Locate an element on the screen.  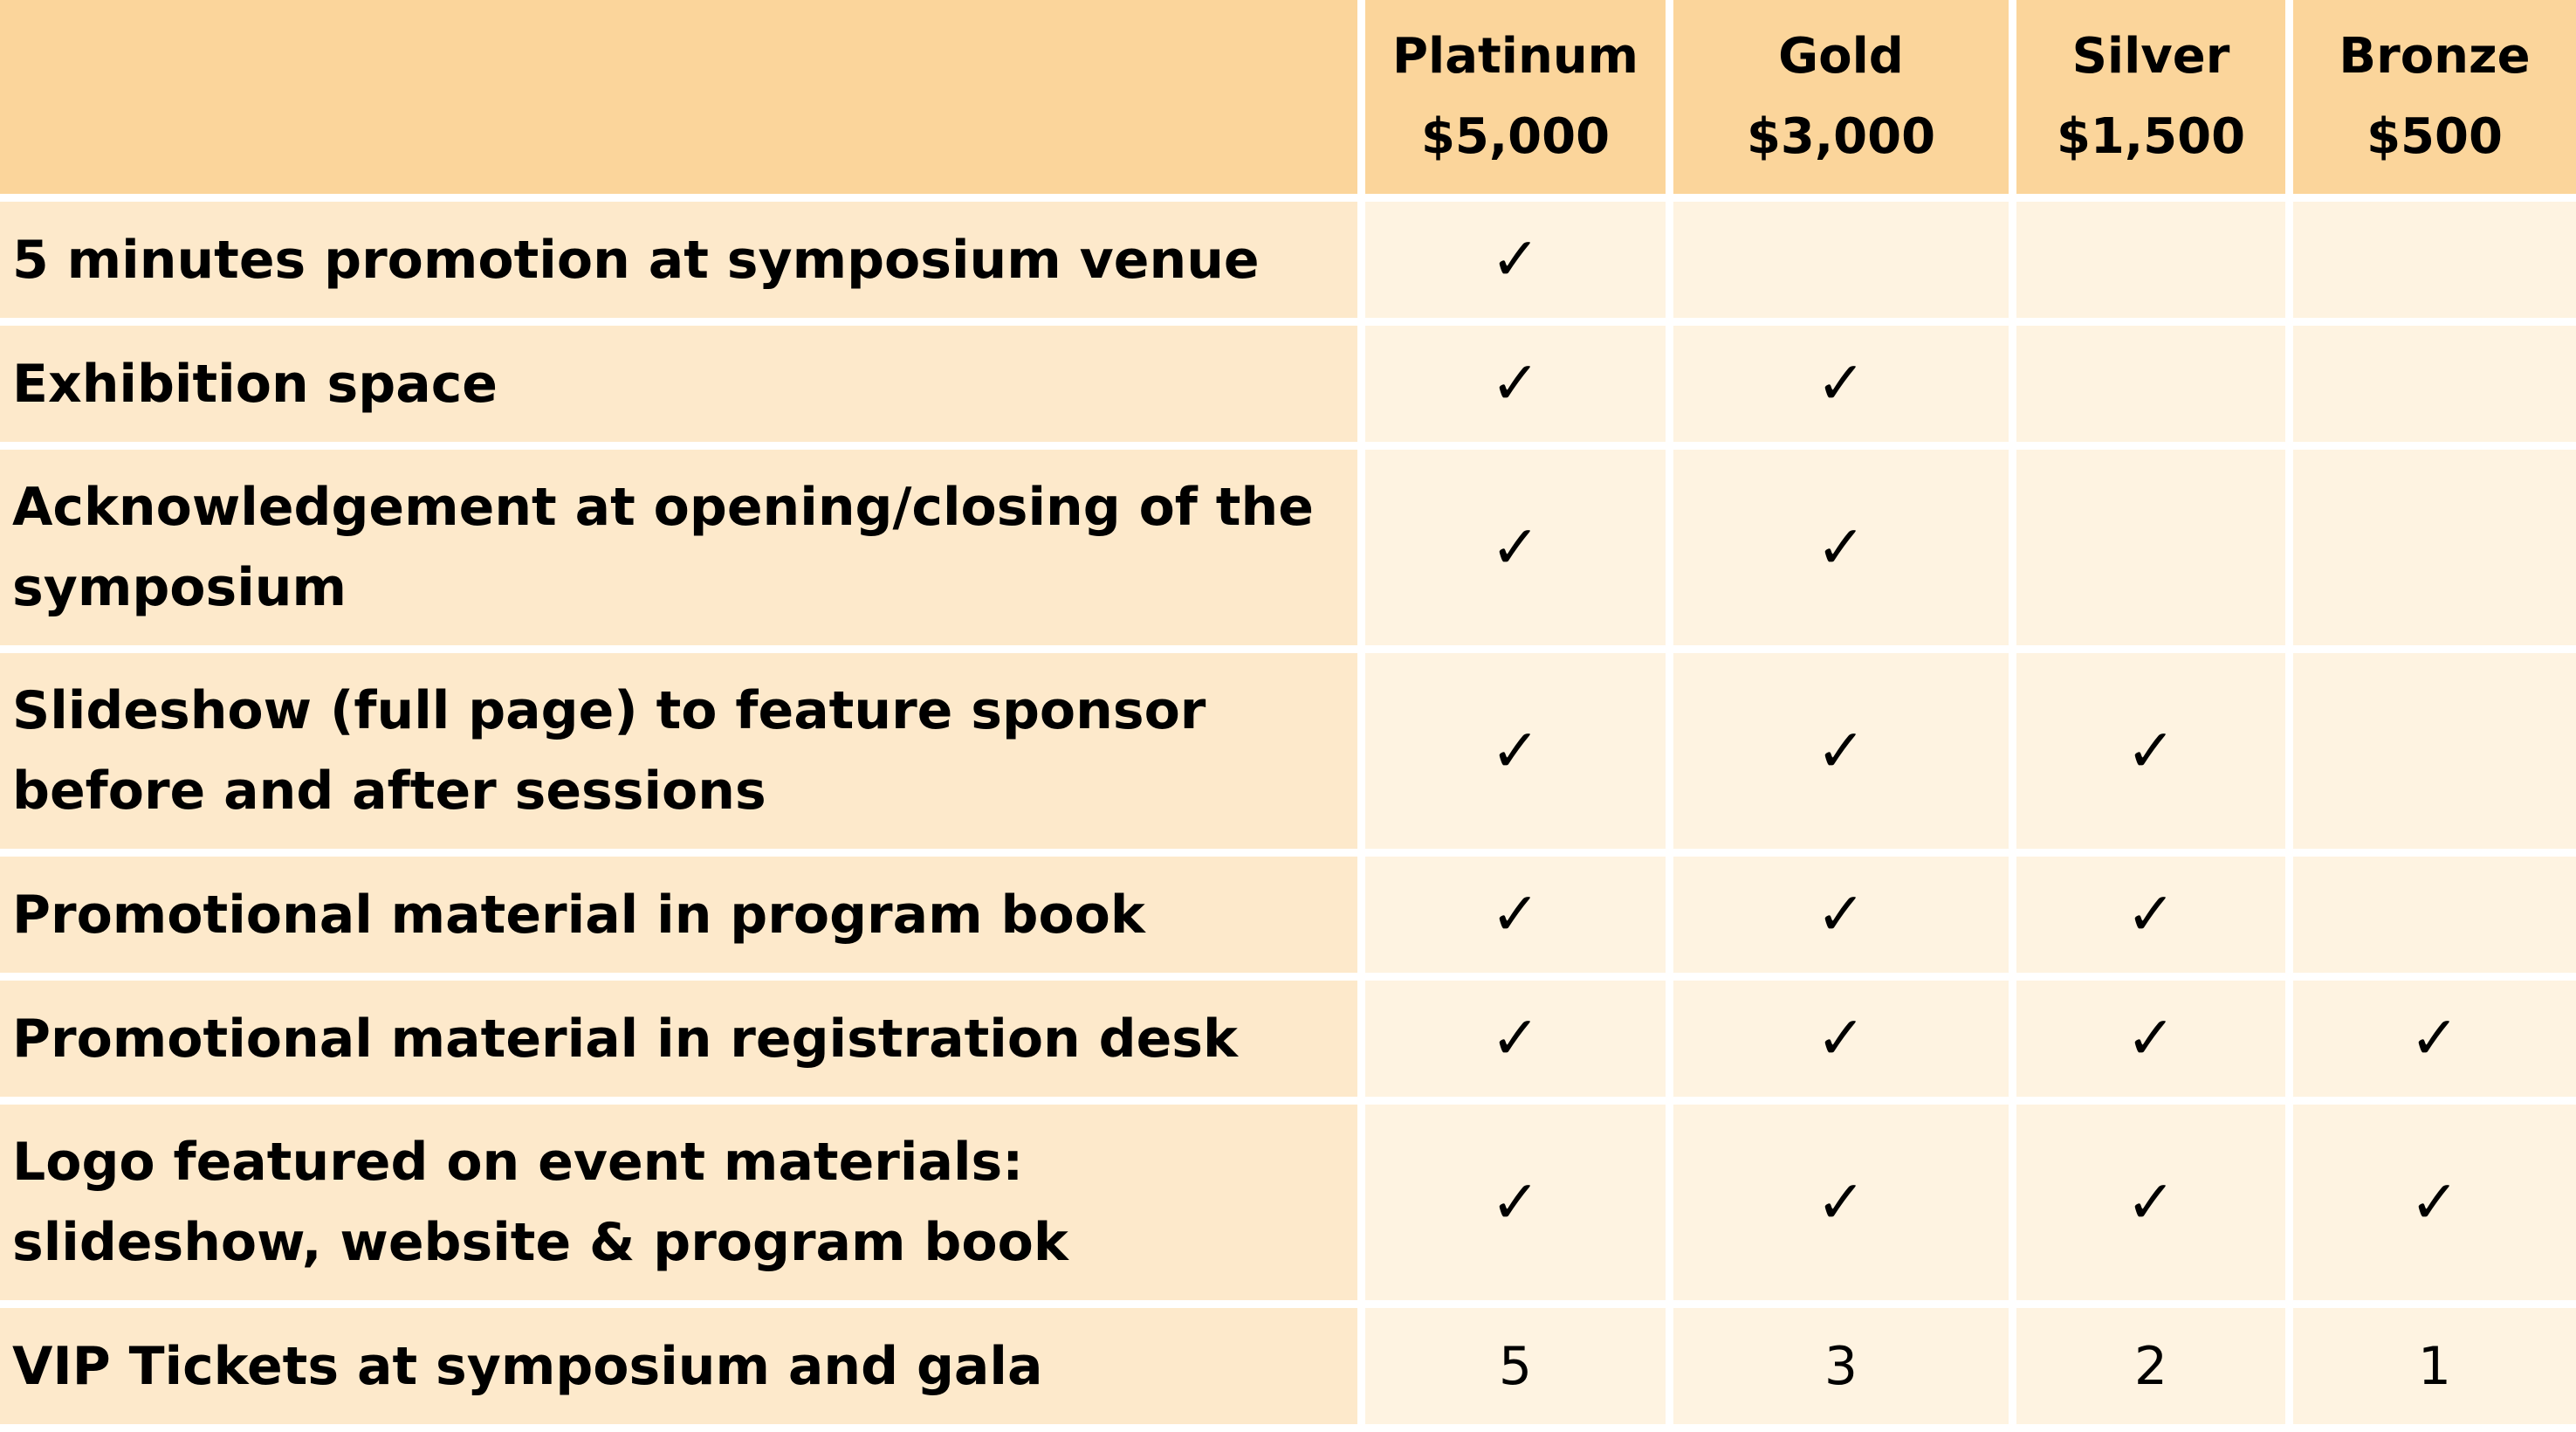
tier-header-silver: Silver $1,500 is located at coordinates (2150, 97).